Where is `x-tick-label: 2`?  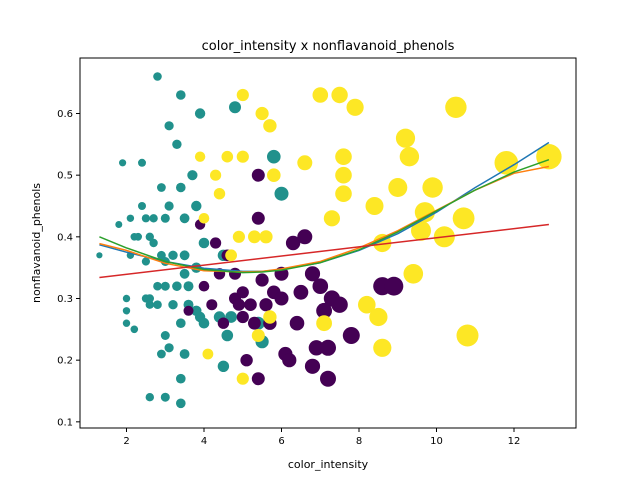
x-tick-label: 2 is located at coordinates (126, 441).